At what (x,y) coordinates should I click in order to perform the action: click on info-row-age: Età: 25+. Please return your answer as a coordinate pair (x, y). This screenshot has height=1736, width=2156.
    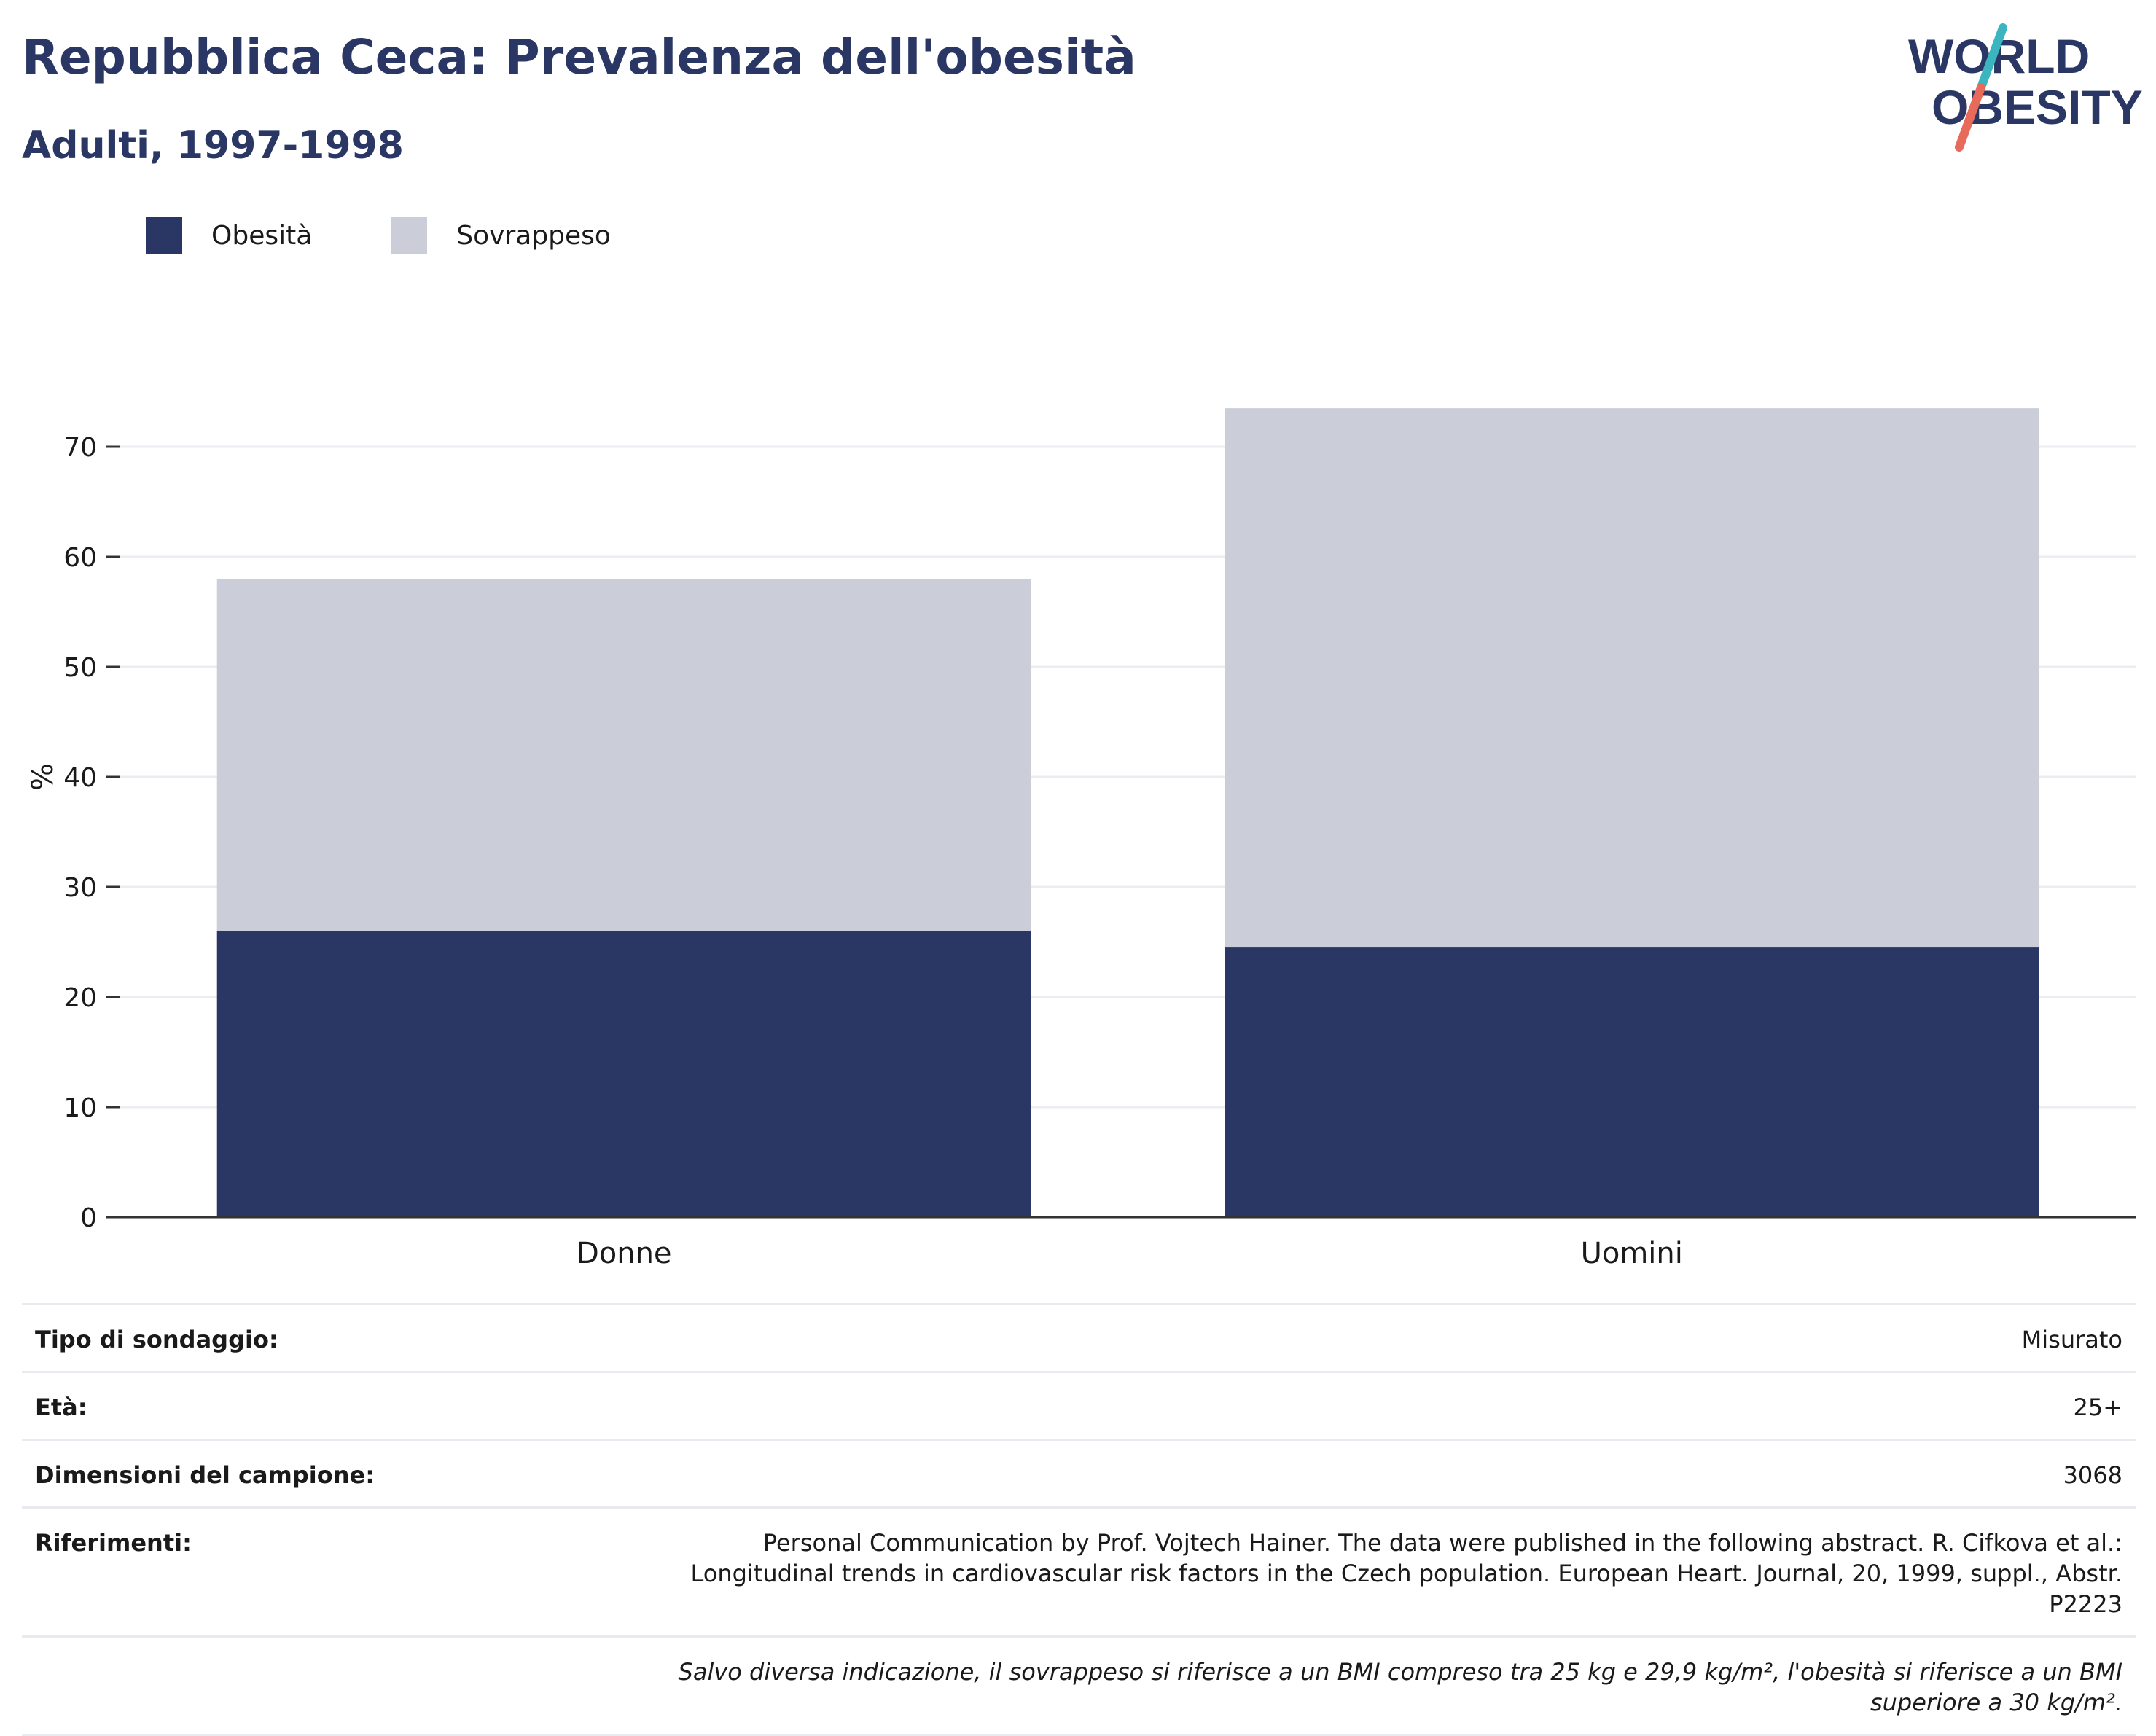
    Looking at the image, I should click on (1079, 1405).